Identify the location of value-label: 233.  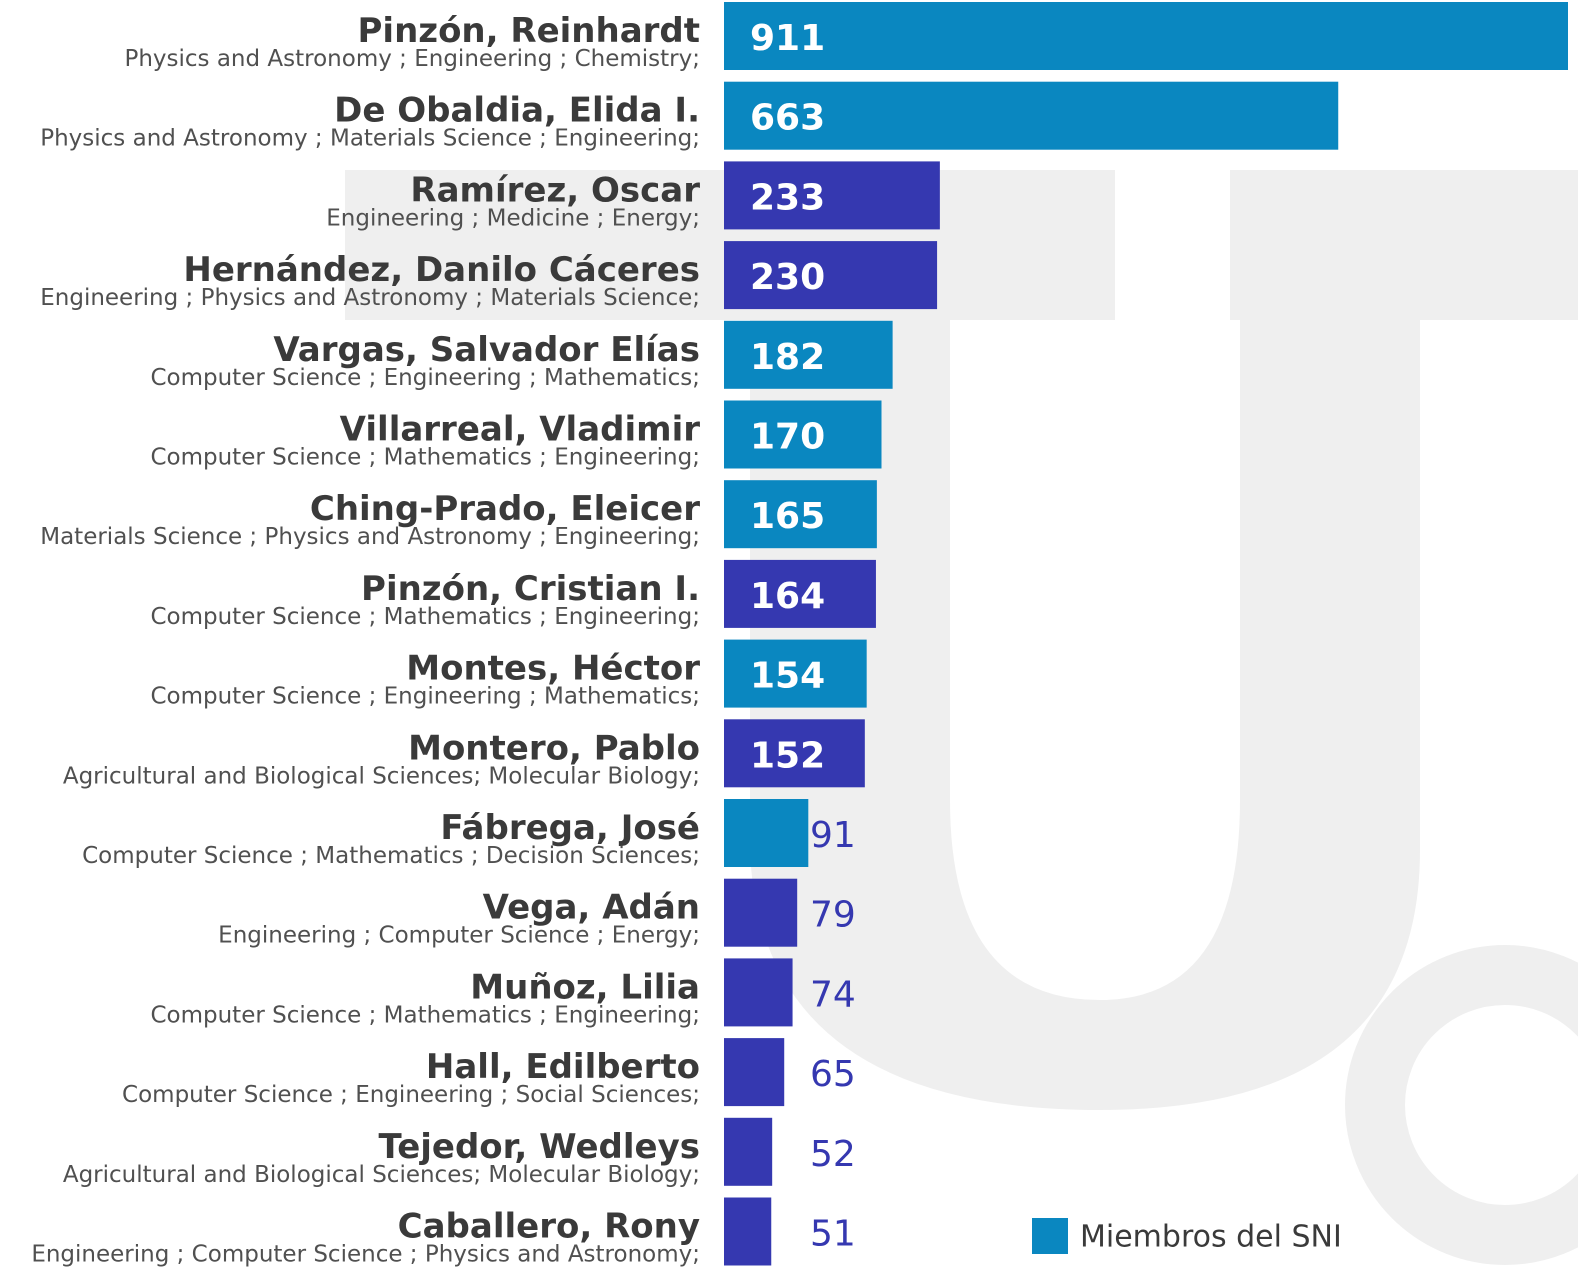
(787, 197).